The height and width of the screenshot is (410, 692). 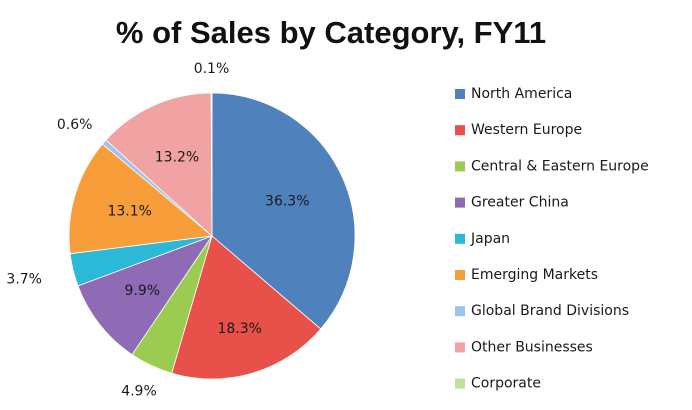 I want to click on legend-label: North America, so click(x=521, y=94).